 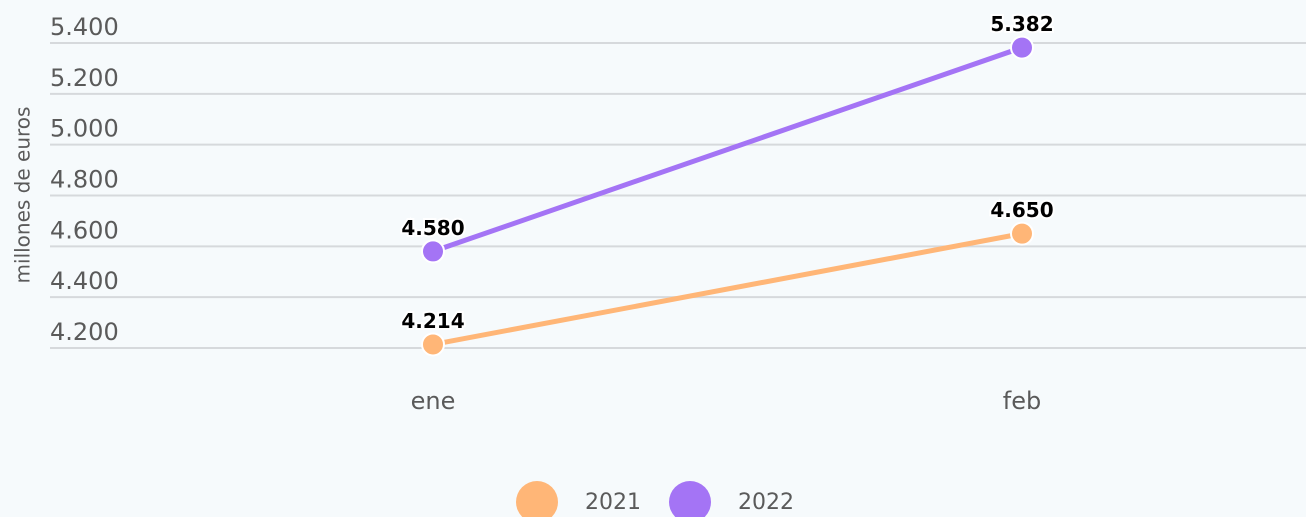 What do you see at coordinates (84, 332) in the screenshot?
I see `y-tick-label: 4.200` at bounding box center [84, 332].